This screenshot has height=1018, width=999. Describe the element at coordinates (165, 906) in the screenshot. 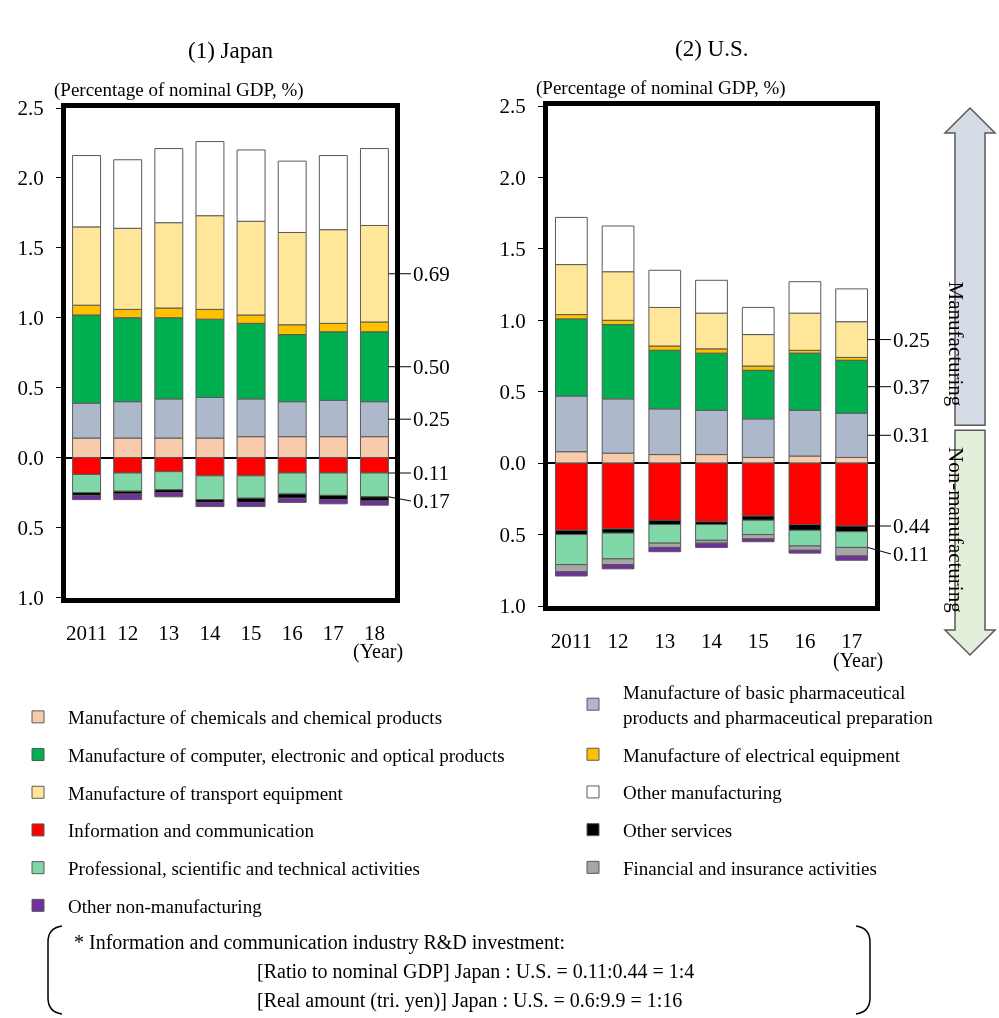

I see `legend-label: Other non-manufacturing` at that location.